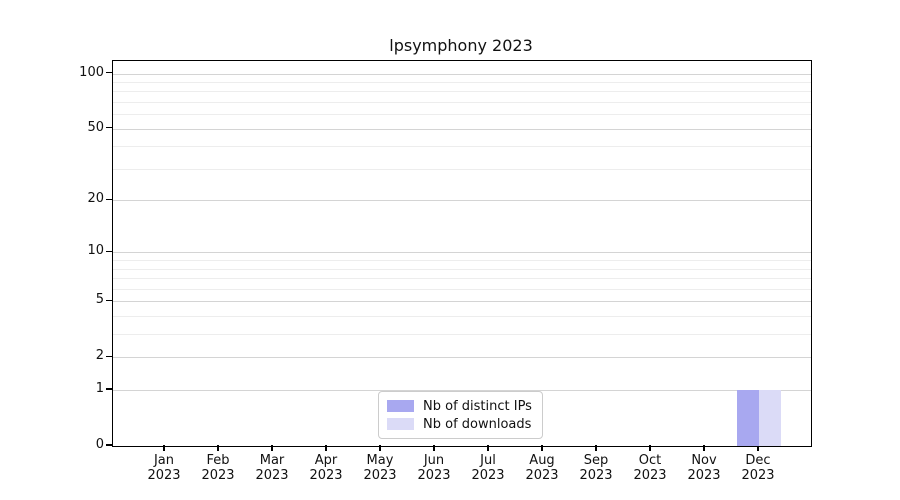 The height and width of the screenshot is (500, 900). I want to click on legend: Nb of distinct IPs Nb of downloads, so click(460, 415).